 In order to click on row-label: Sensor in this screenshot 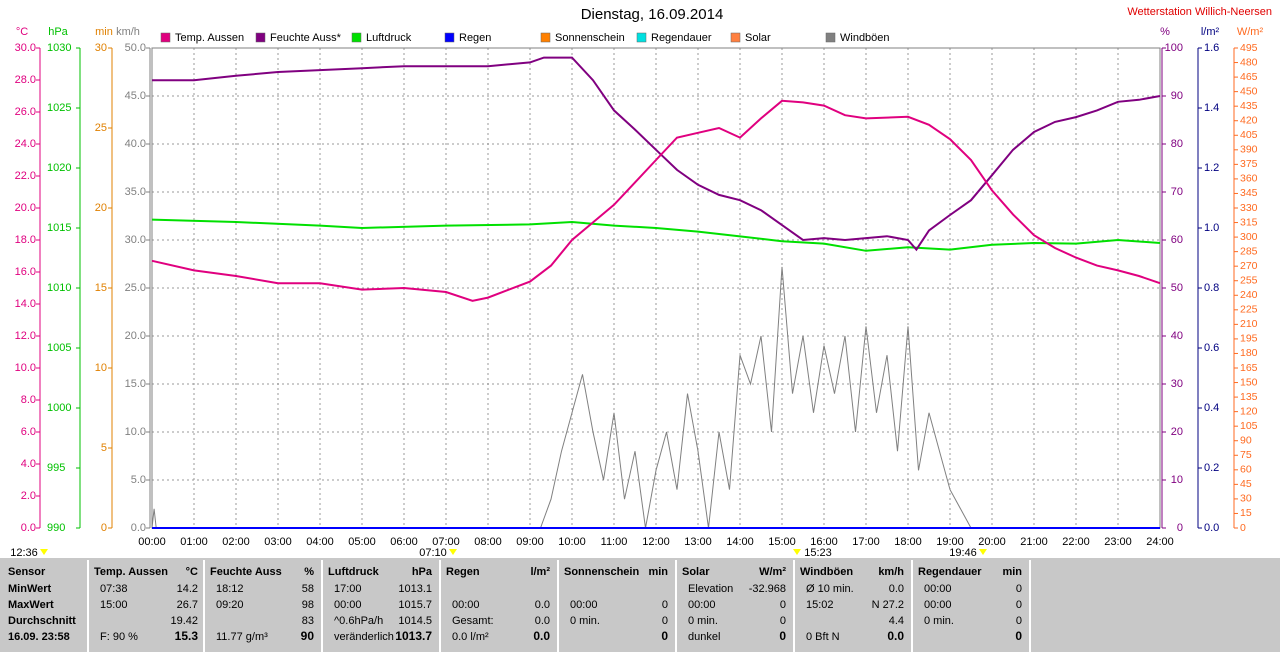, I will do `click(27, 572)`.